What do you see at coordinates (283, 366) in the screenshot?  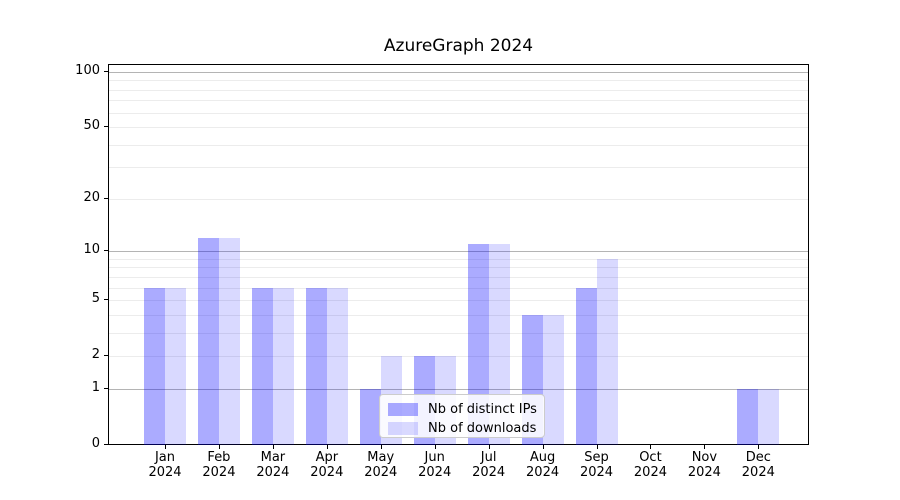 I see `bar-downloads-mar` at bounding box center [283, 366].